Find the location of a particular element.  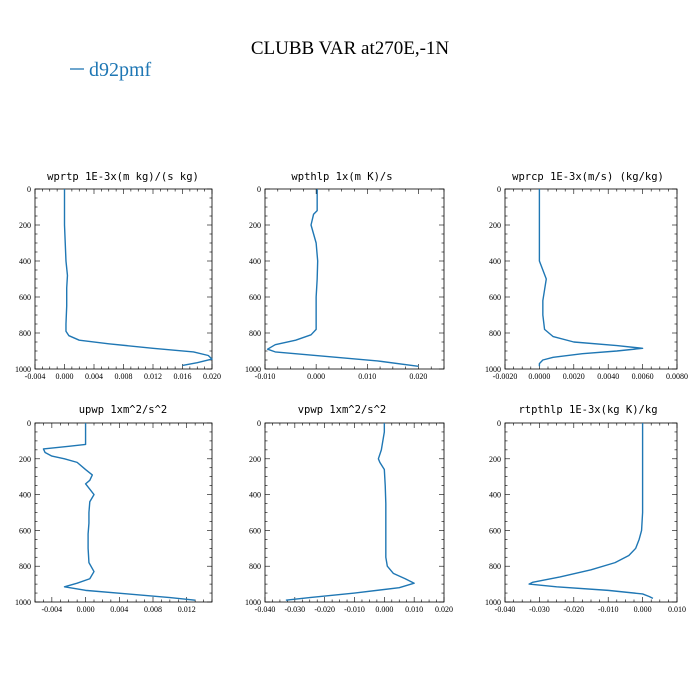

panel-title: wprtp 1E-3x(m kg)/(s kg) is located at coordinates (123, 177).